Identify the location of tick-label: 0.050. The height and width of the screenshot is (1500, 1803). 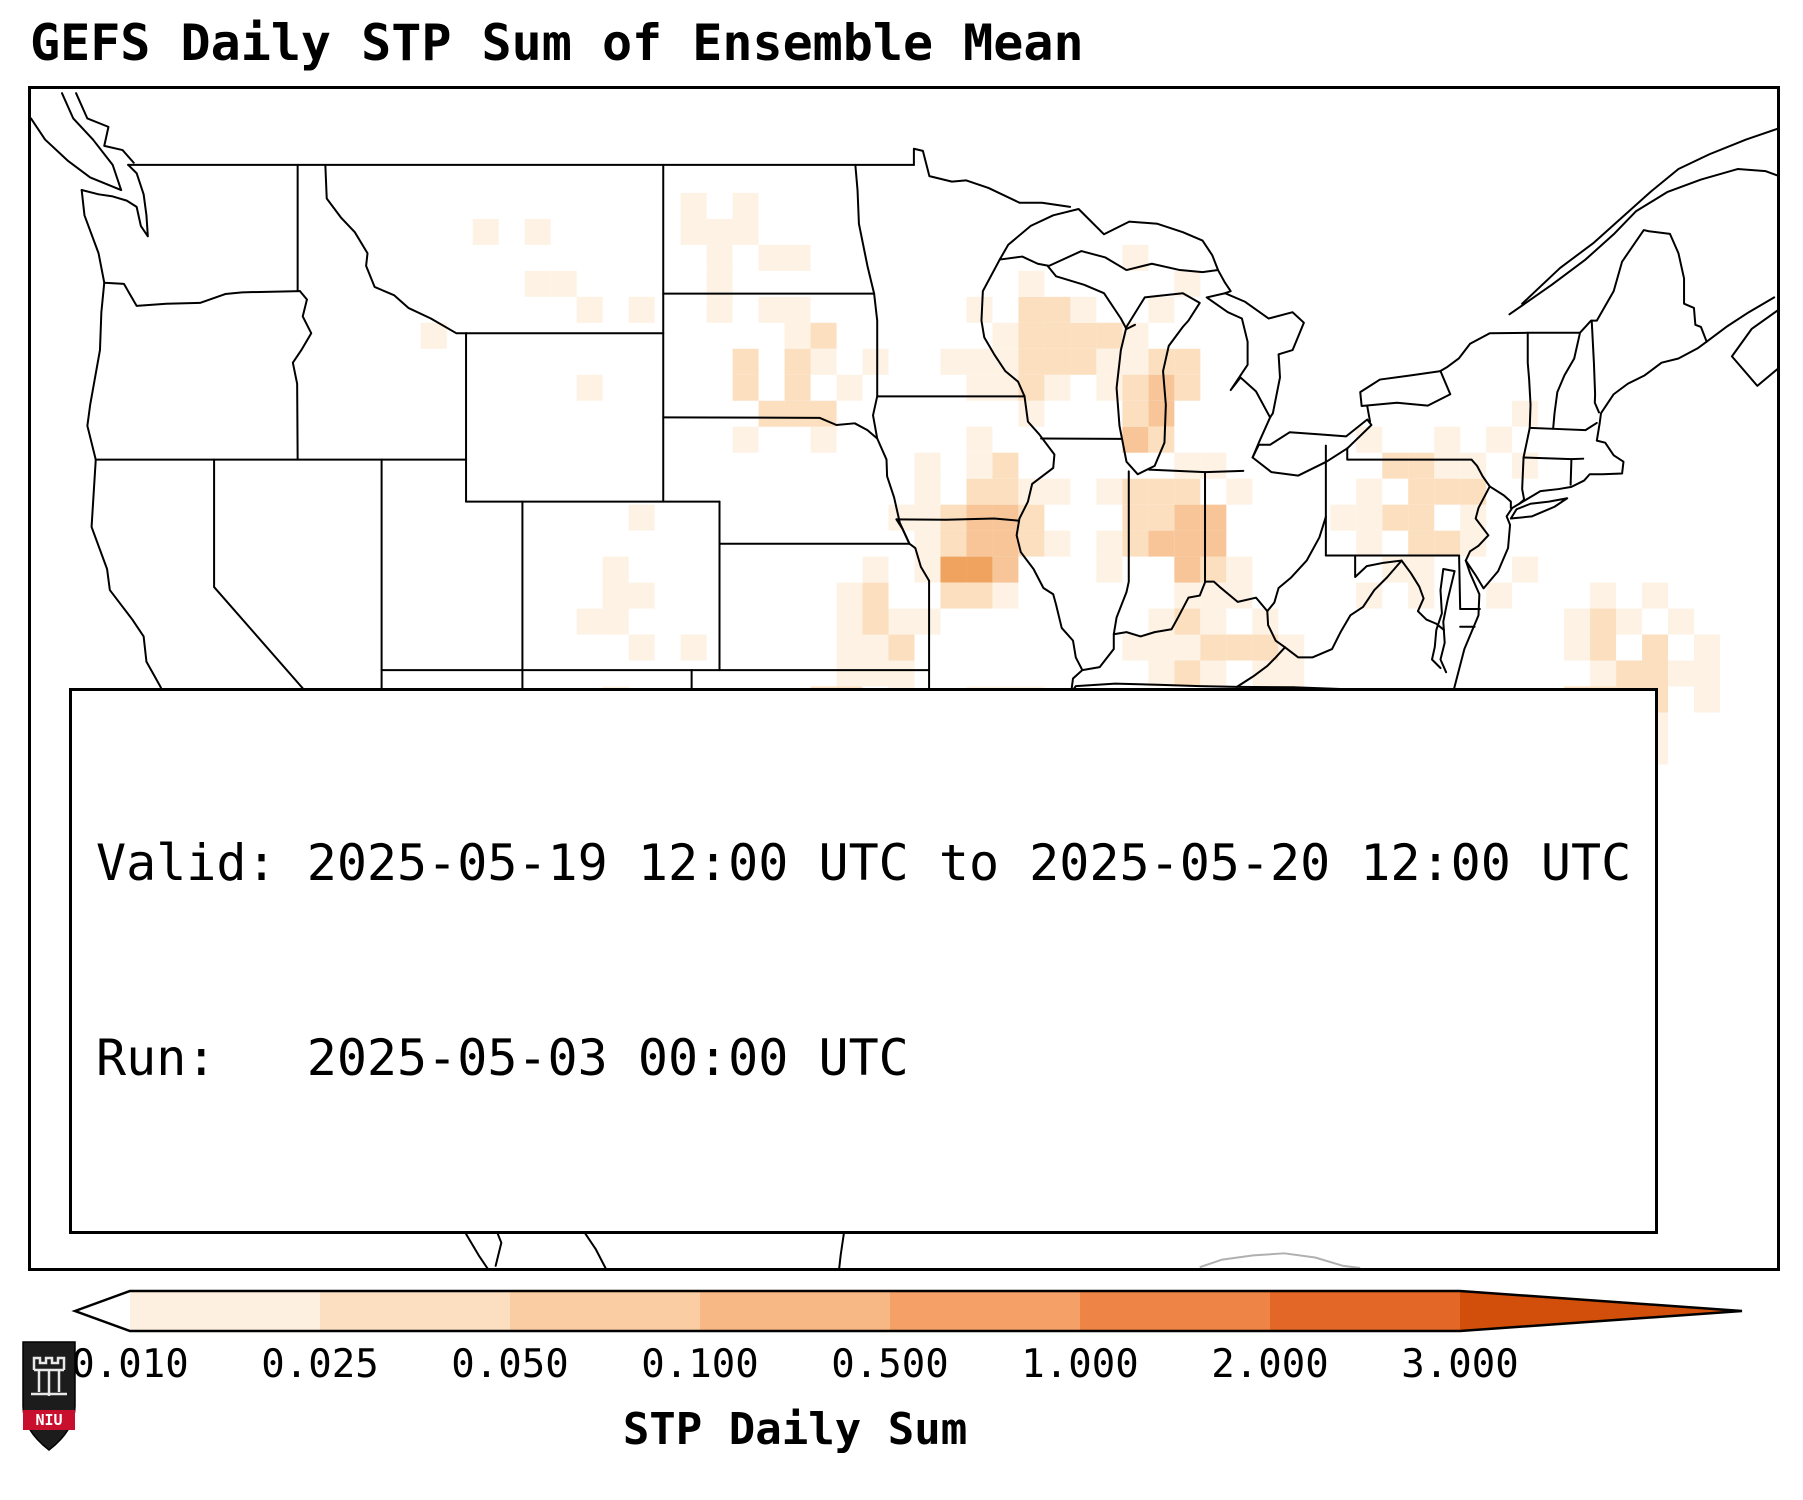
(510, 1364).